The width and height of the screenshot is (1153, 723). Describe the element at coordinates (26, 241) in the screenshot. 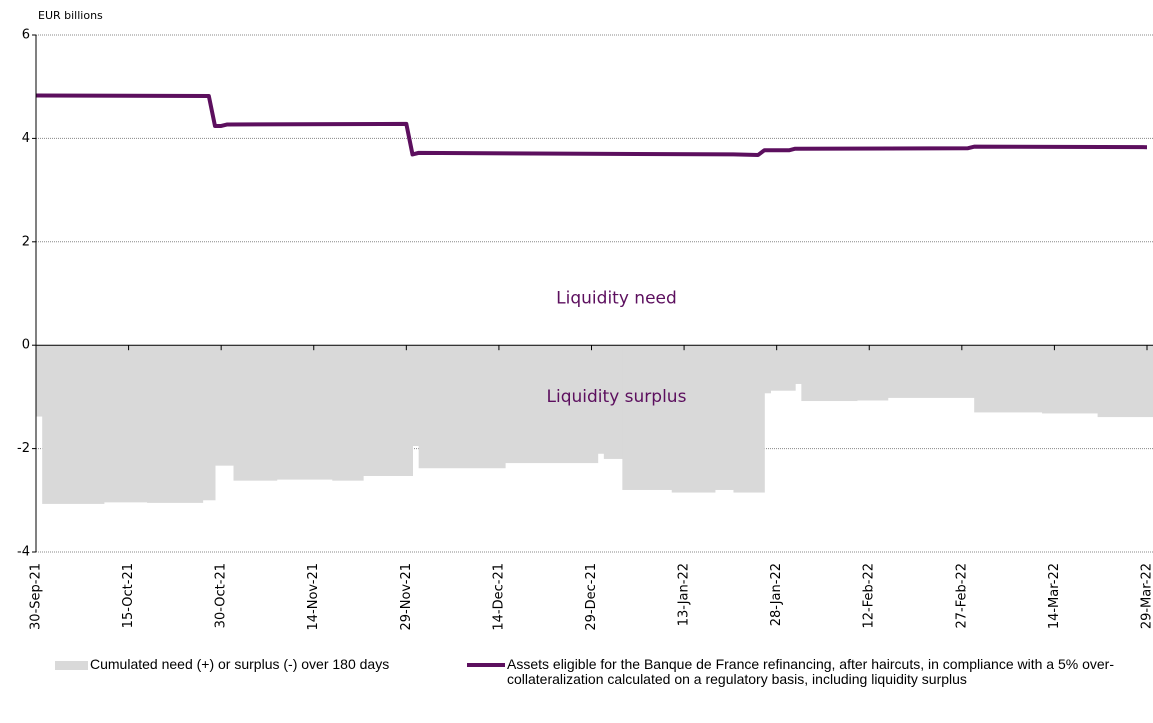

I see `y-tick-label: 2` at that location.